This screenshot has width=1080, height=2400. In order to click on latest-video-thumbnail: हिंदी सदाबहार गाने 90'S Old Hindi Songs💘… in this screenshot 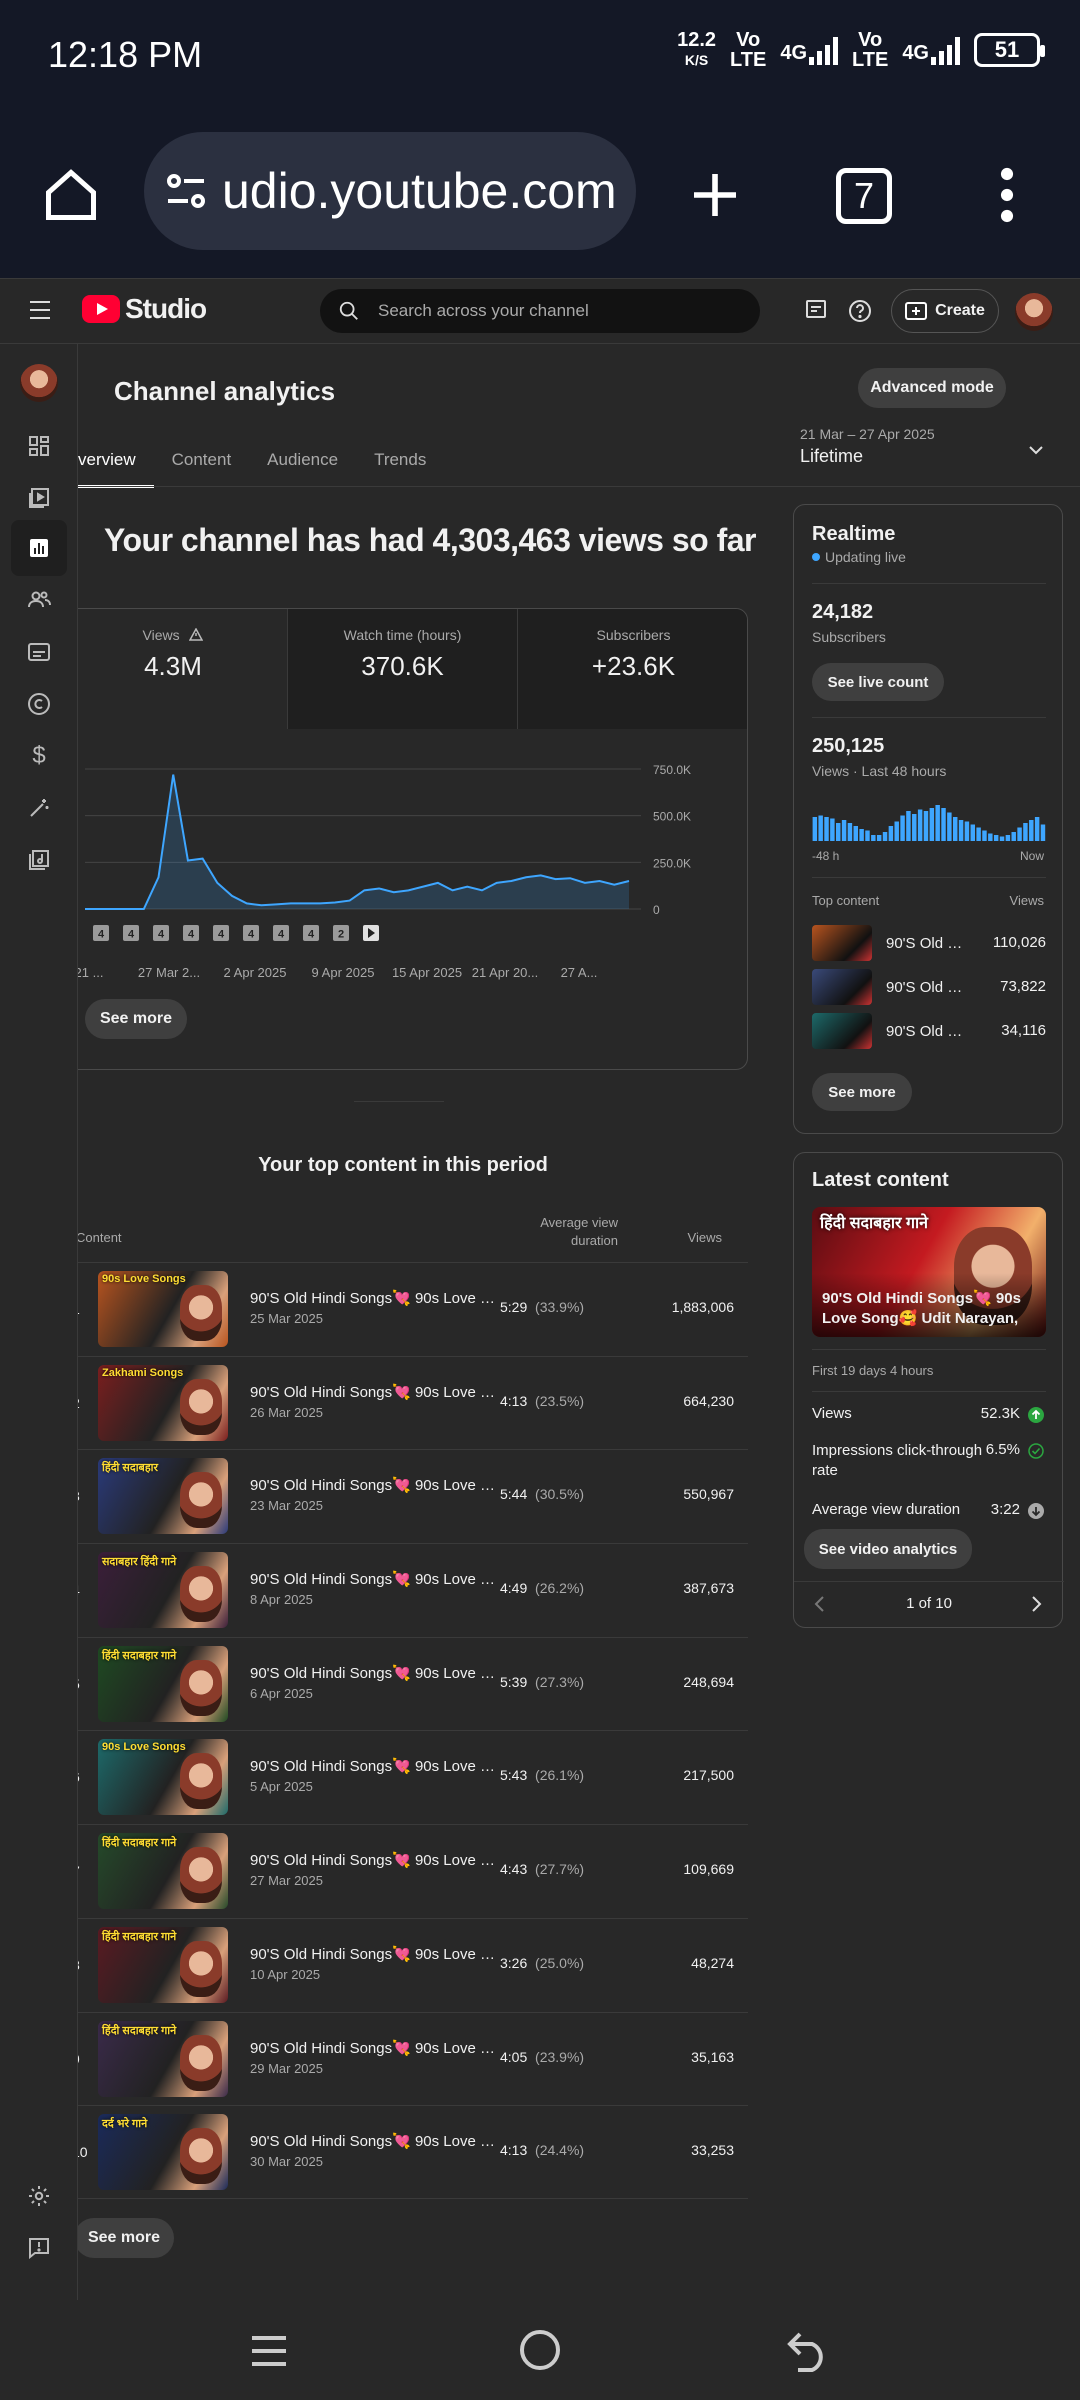, I will do `click(929, 1272)`.